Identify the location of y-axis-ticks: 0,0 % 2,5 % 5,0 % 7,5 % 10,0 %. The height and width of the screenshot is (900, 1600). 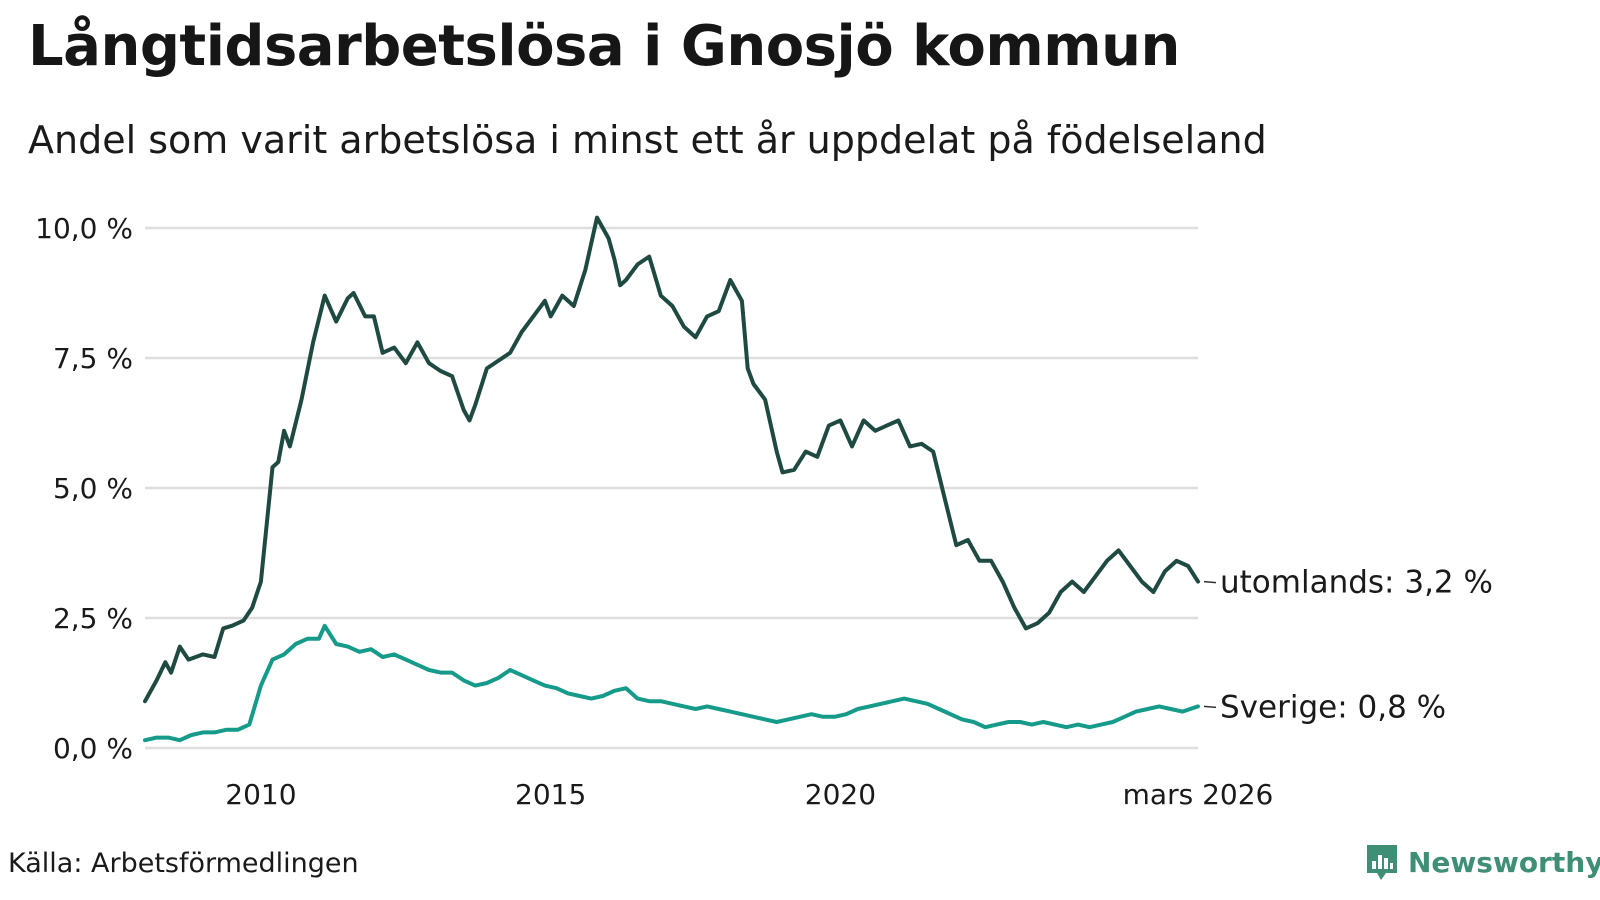
(84, 488).